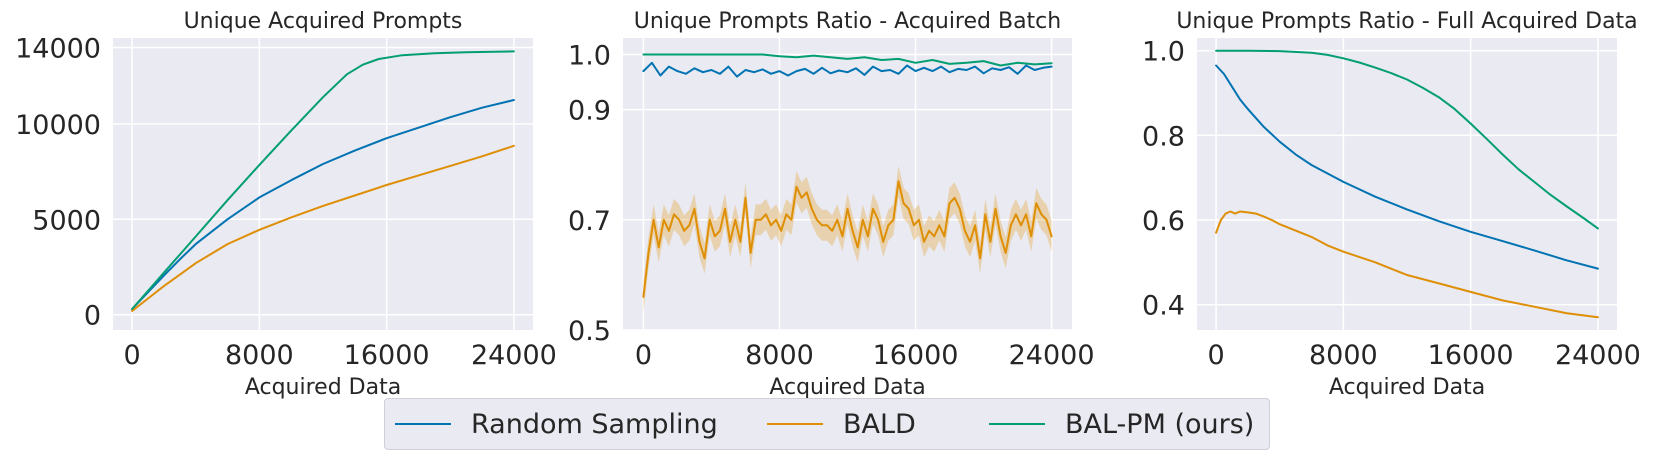 The height and width of the screenshot is (462, 1661). Describe the element at coordinates (323, 21) in the screenshot. I see `chart-title: Unique Acquired Prompts` at that location.